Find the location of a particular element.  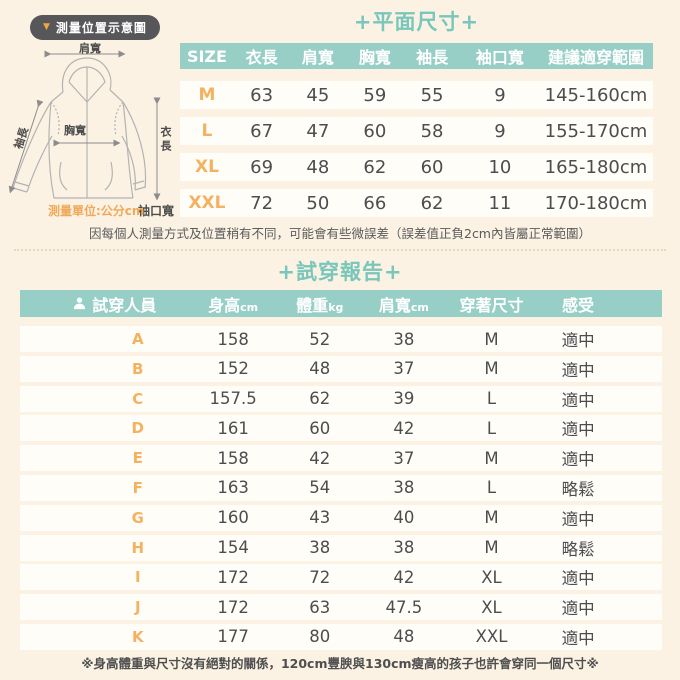

garment-length-label: 衣長 is located at coordinates (165, 140).